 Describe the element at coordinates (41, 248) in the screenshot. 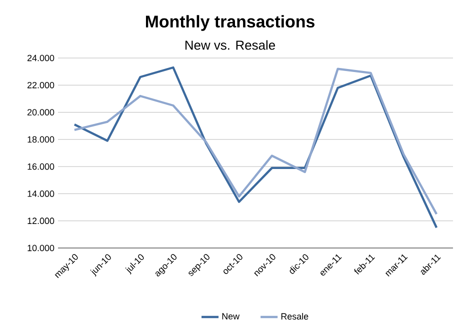

I see `y-tick-label: 10.000` at that location.